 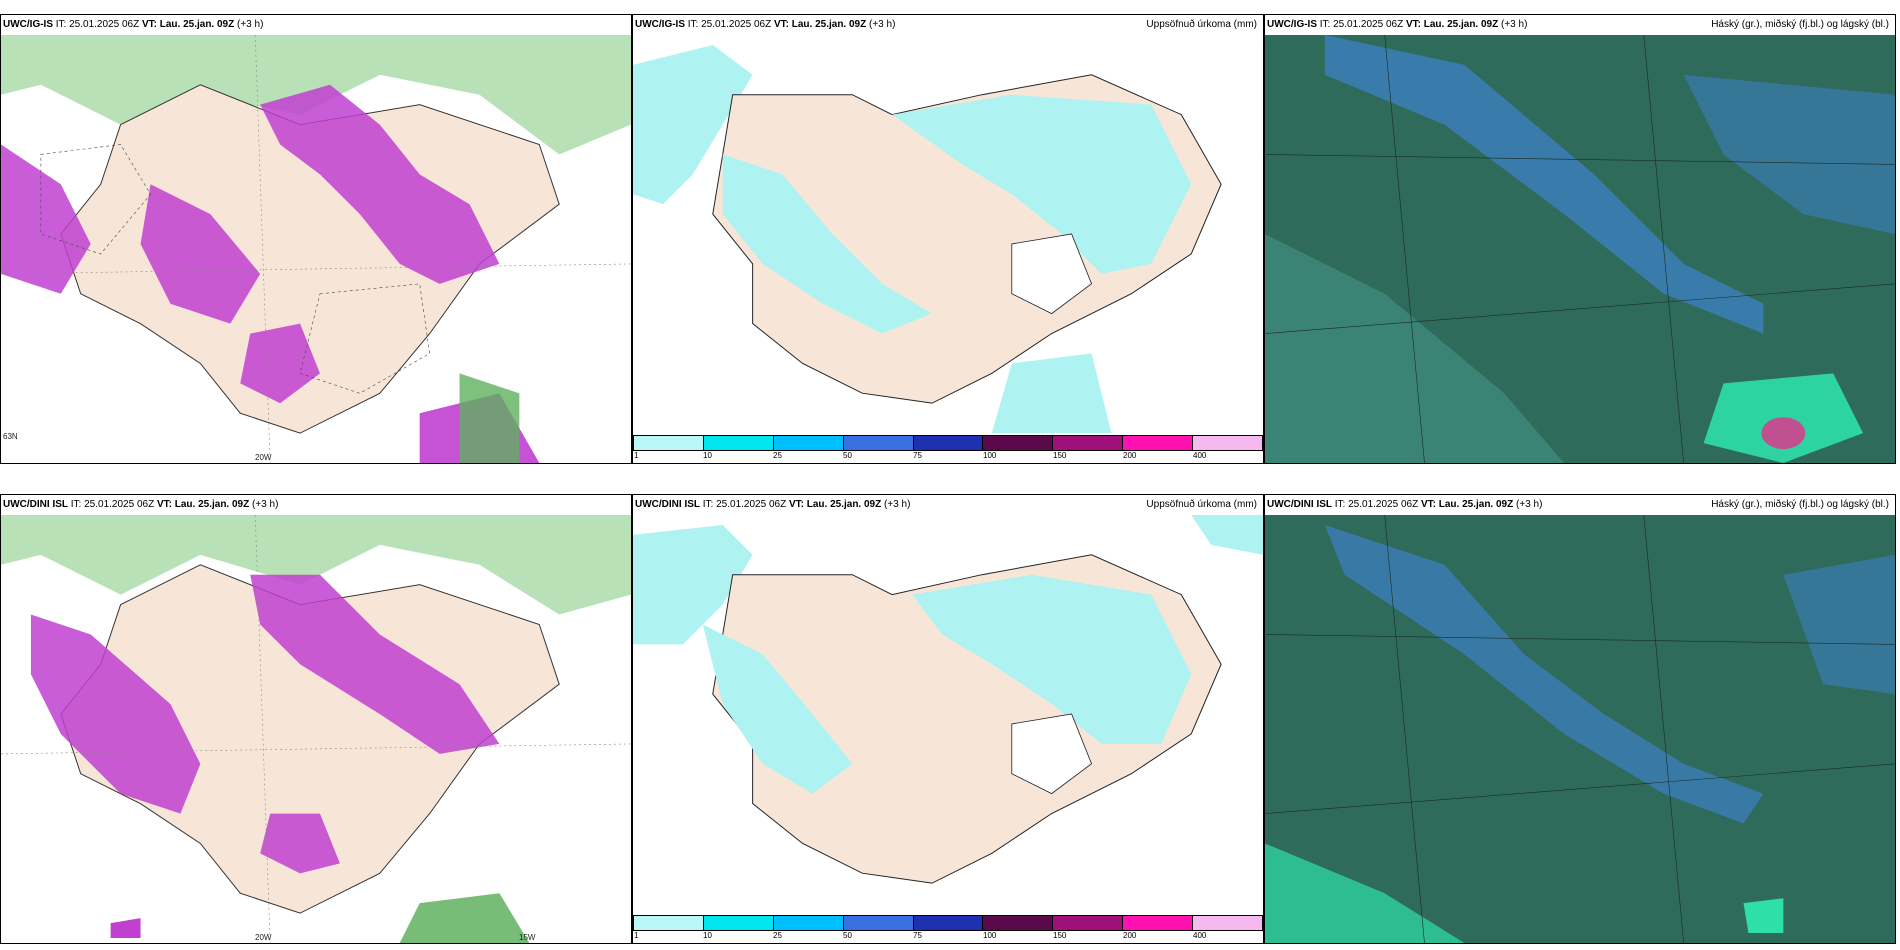 I want to click on axis-label-63n: 63N, so click(x=10, y=436).